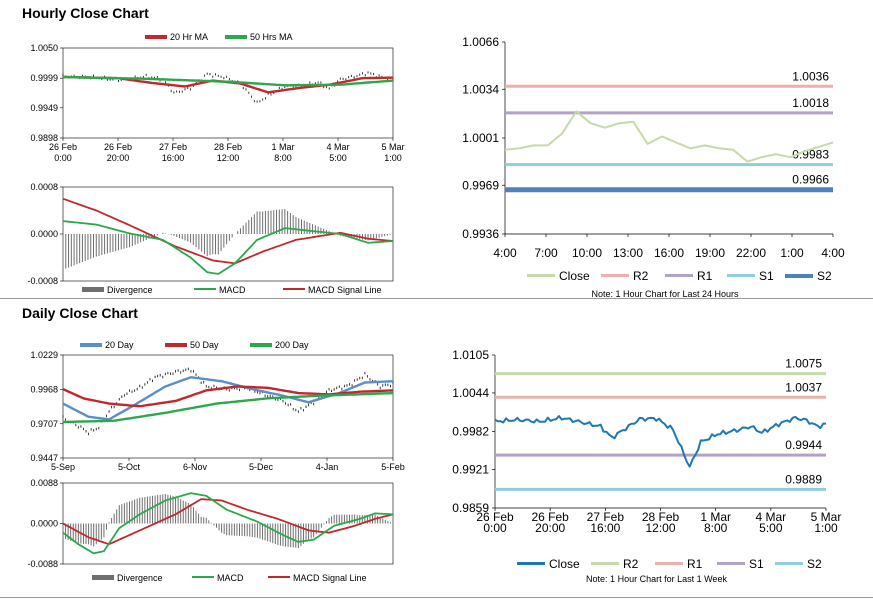 The width and height of the screenshot is (873, 601). Describe the element at coordinates (44, 234) in the screenshot. I see `hourly-macd-ytick-label: 0.0000` at that location.